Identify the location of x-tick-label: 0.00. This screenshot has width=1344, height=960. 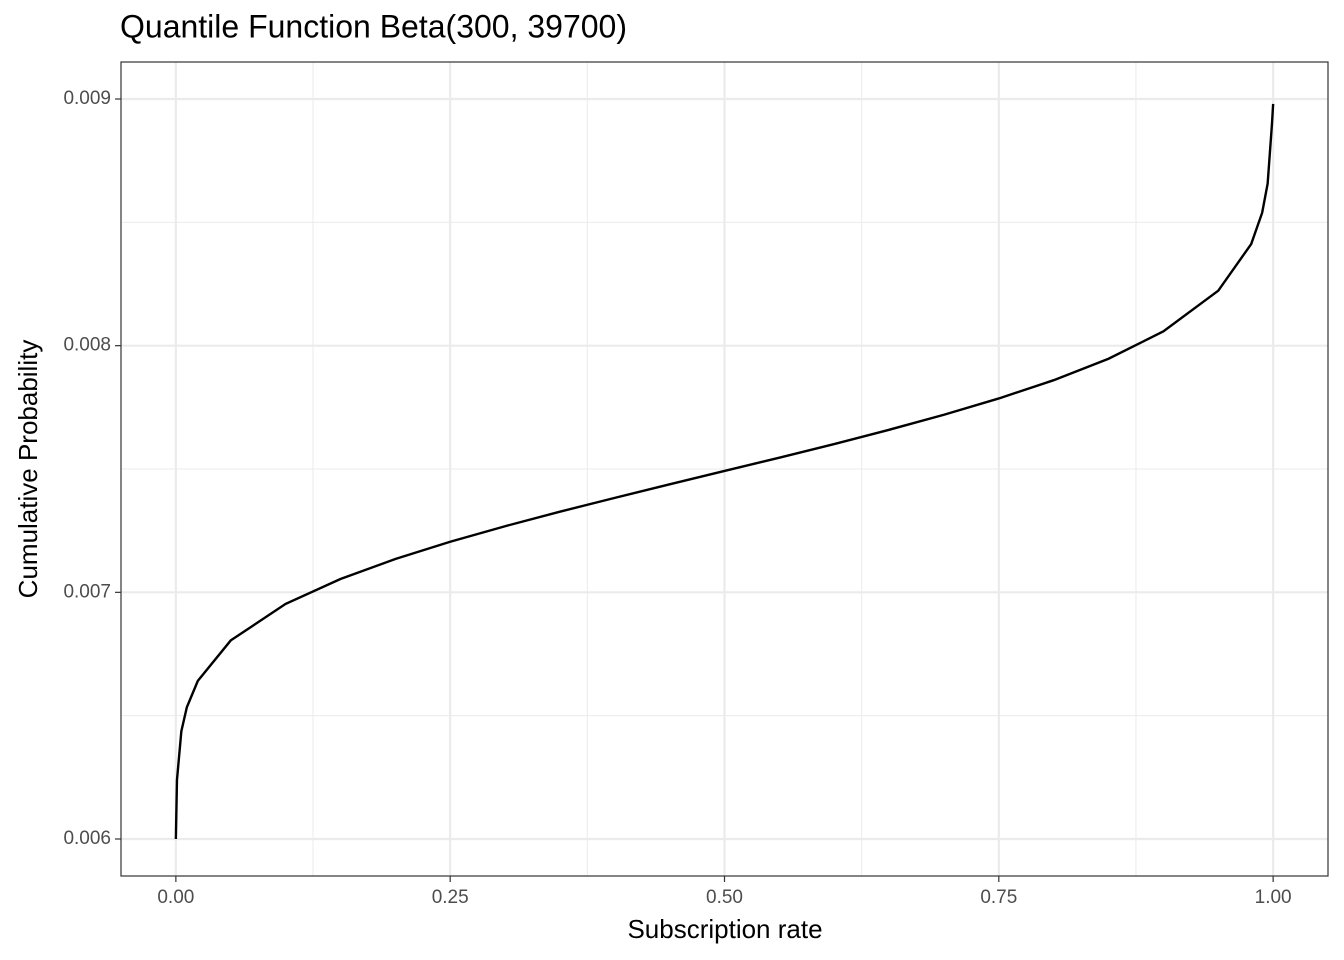
(175, 897).